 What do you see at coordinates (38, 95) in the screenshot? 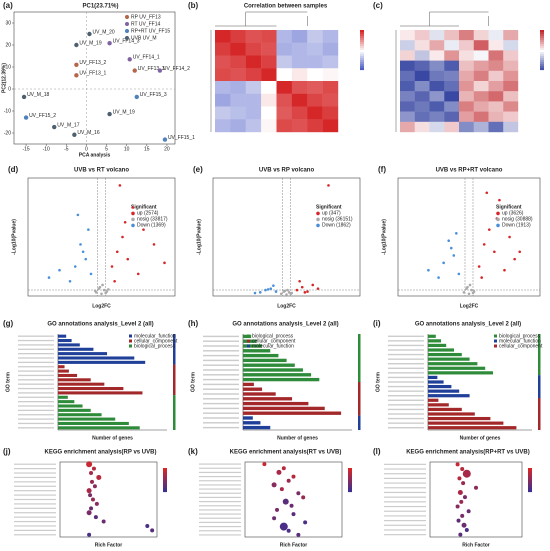
I see `point-label: UV_M_18` at bounding box center [38, 95].